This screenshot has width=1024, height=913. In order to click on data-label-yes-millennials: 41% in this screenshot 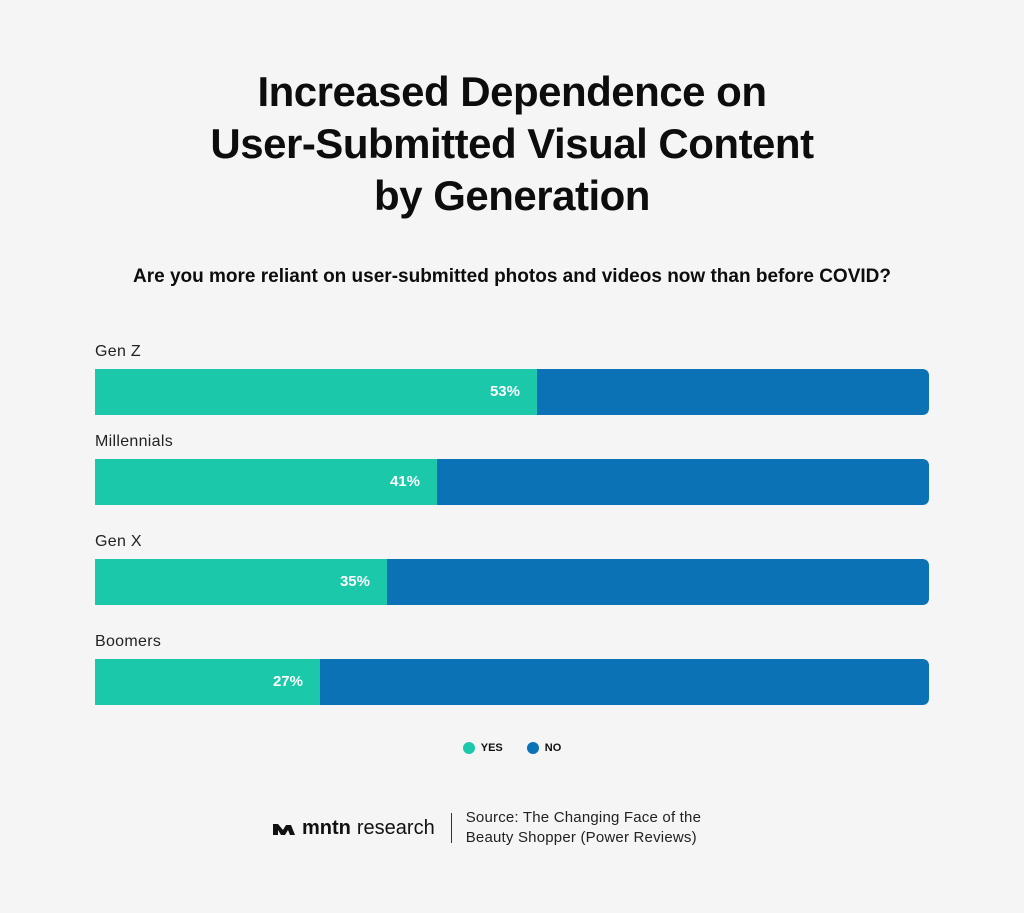, I will do `click(404, 481)`.